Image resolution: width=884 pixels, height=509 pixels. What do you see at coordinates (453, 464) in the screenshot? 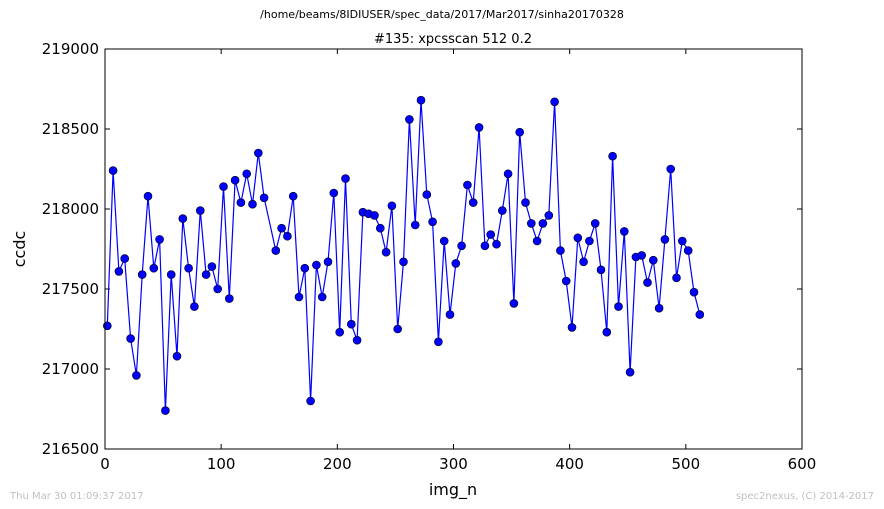
I see `x-tick-label: 300` at bounding box center [453, 464].